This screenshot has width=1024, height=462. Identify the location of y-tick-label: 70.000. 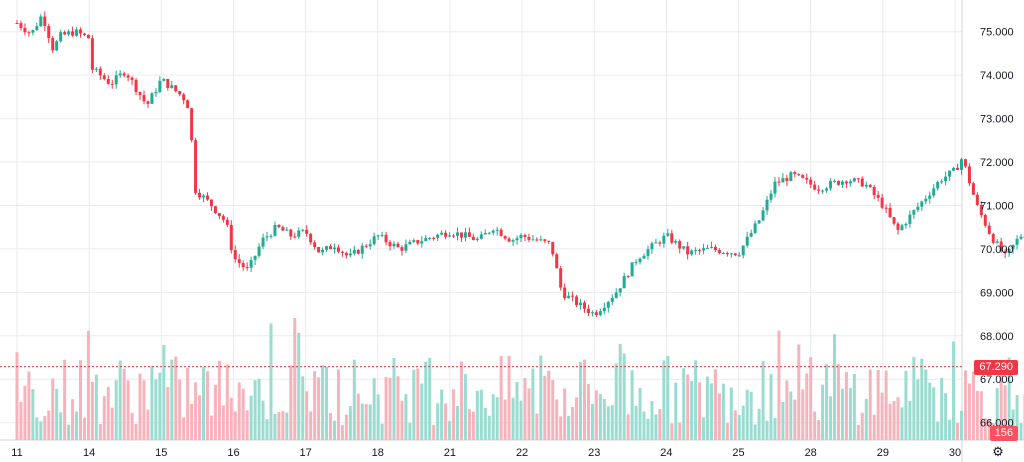
(997, 250).